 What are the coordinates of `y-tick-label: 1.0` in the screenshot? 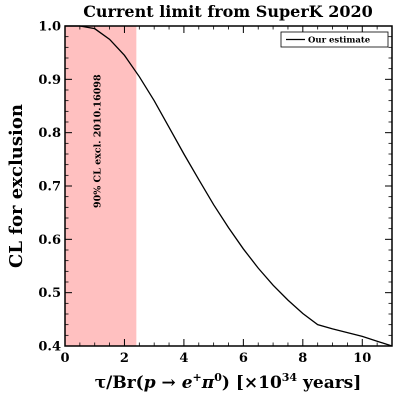 It's located at (49, 27).